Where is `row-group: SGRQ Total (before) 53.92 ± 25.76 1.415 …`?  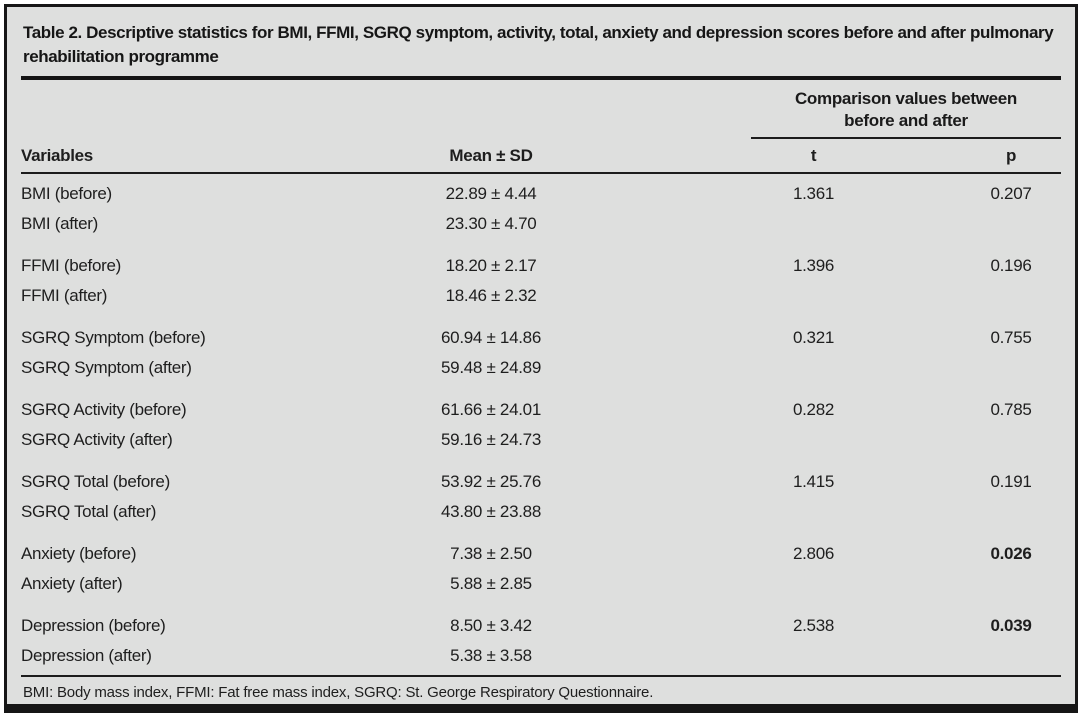
row-group: SGRQ Total (before) 53.92 ± 25.76 1.415 … is located at coordinates (541, 497).